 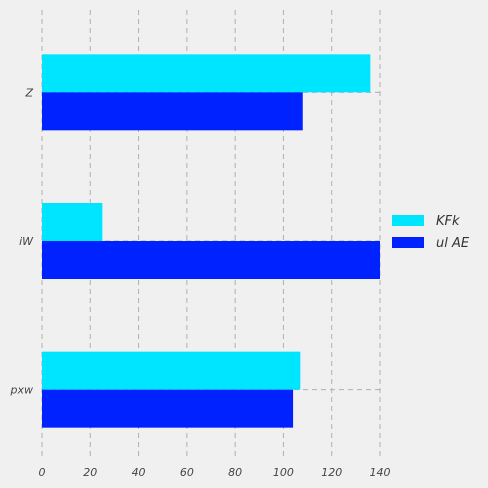 I want to click on legend: KFk ul AE, so click(x=431, y=232).